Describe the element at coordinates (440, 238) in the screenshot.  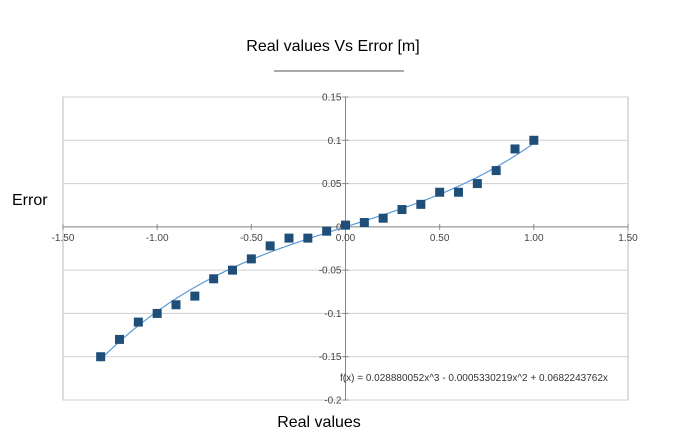
I see `x-tick-label: 0.50` at that location.